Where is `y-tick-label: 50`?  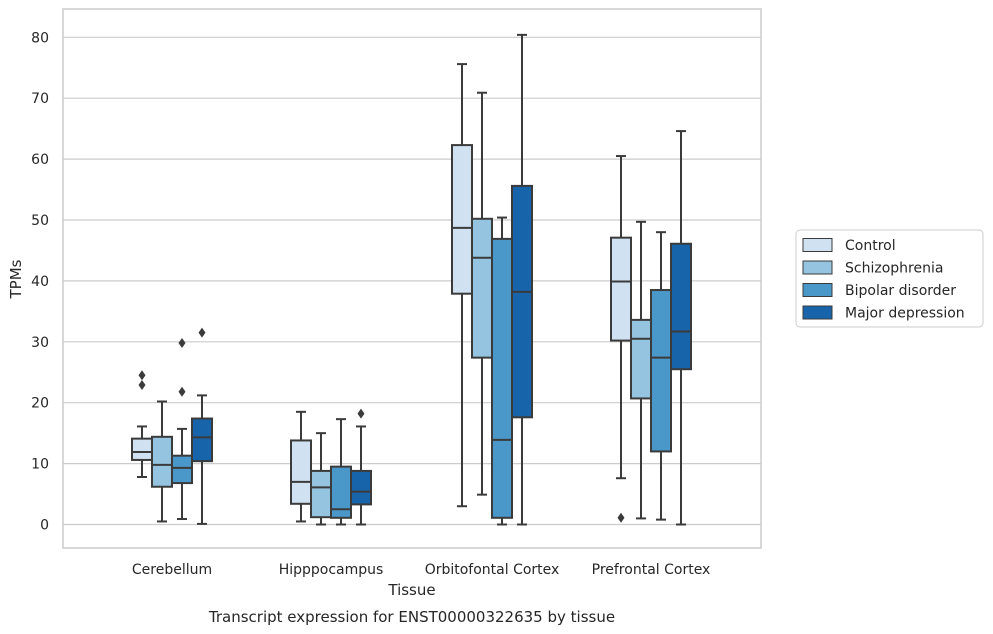
y-tick-label: 50 is located at coordinates (40, 221).